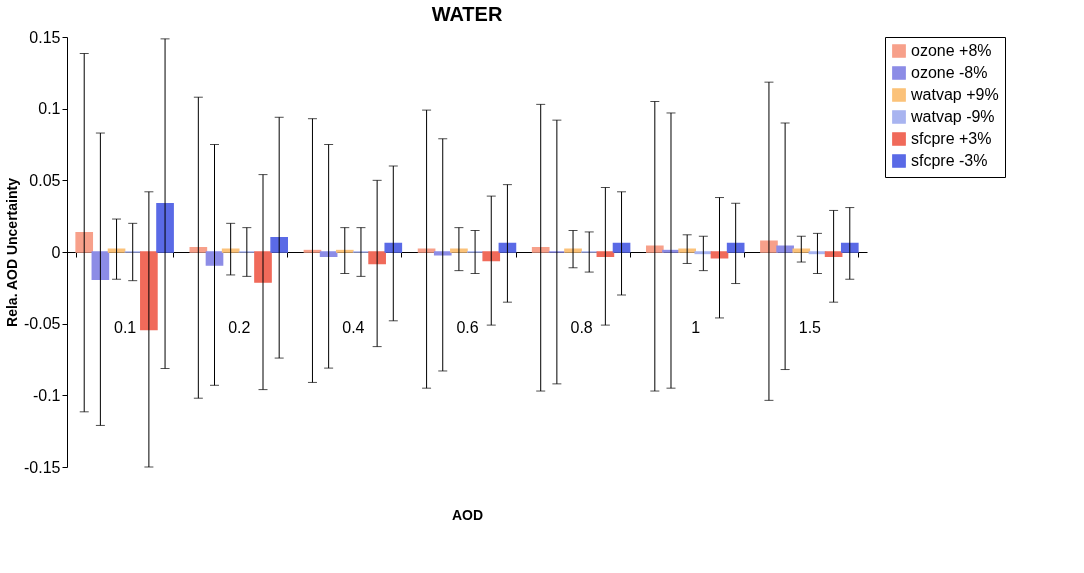  Describe the element at coordinates (954, 94) in the screenshot. I see `legend-label: watvap +9%` at that location.